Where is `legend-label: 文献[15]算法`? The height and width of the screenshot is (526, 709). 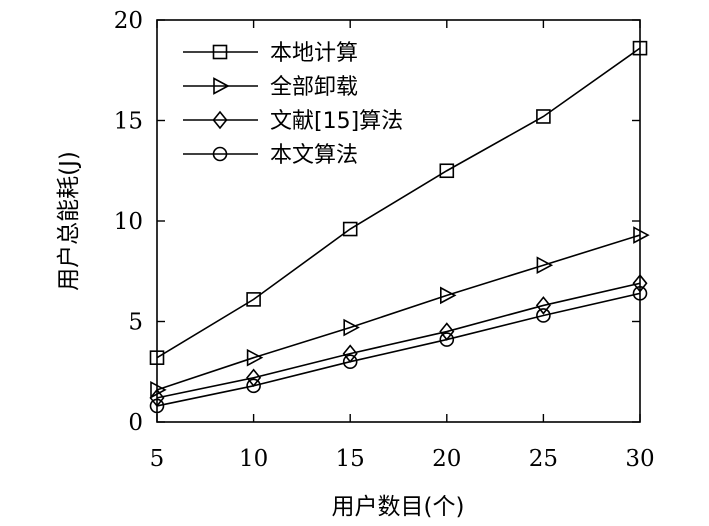
legend-label: 文献[15]算法 is located at coordinates (336, 121).